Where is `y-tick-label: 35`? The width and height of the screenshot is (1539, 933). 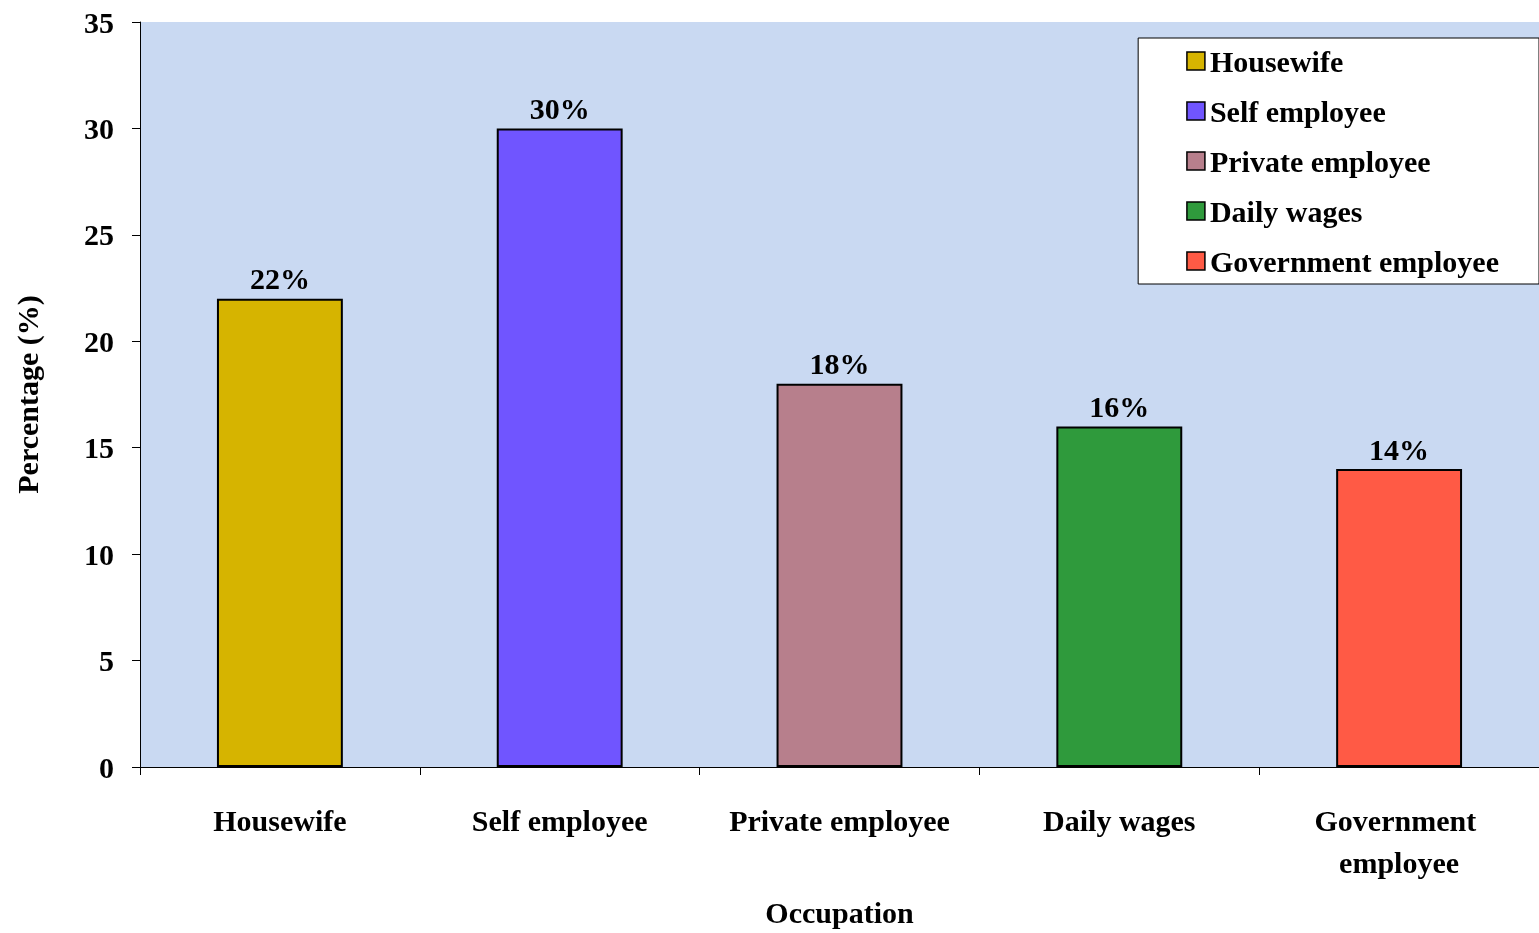 y-tick-label: 35 is located at coordinates (99, 22).